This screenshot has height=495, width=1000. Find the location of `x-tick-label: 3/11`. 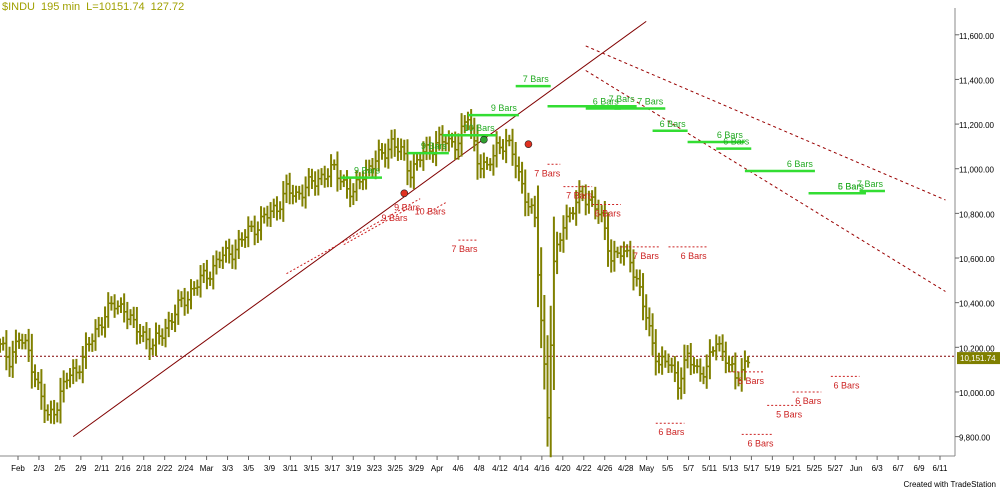

x-tick-label: 3/11 is located at coordinates (291, 468).